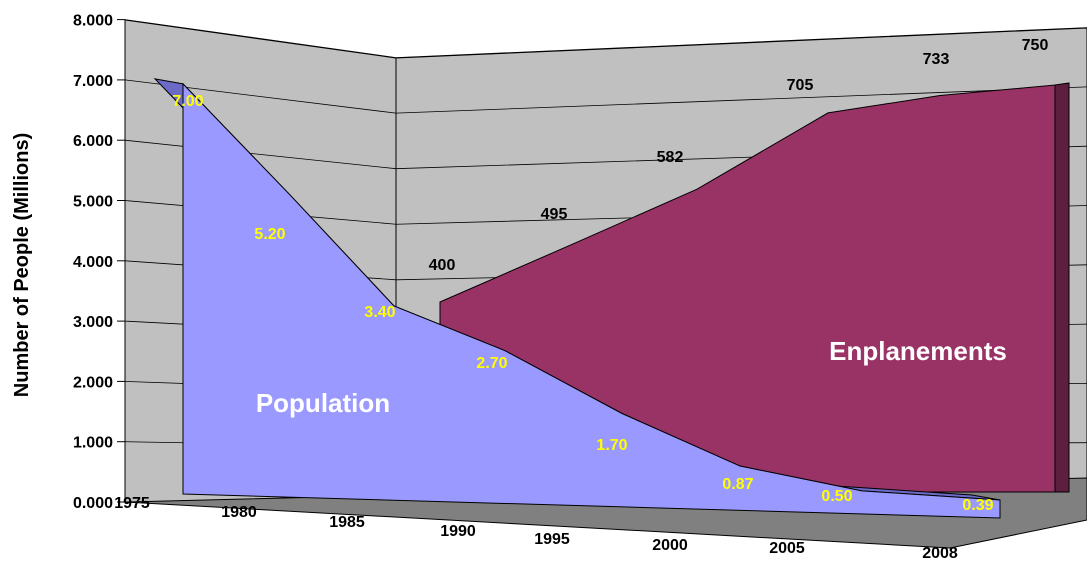 This screenshot has height=569, width=1087. What do you see at coordinates (93, 21) in the screenshot?
I see `y-tick-label: 8.000` at bounding box center [93, 21].